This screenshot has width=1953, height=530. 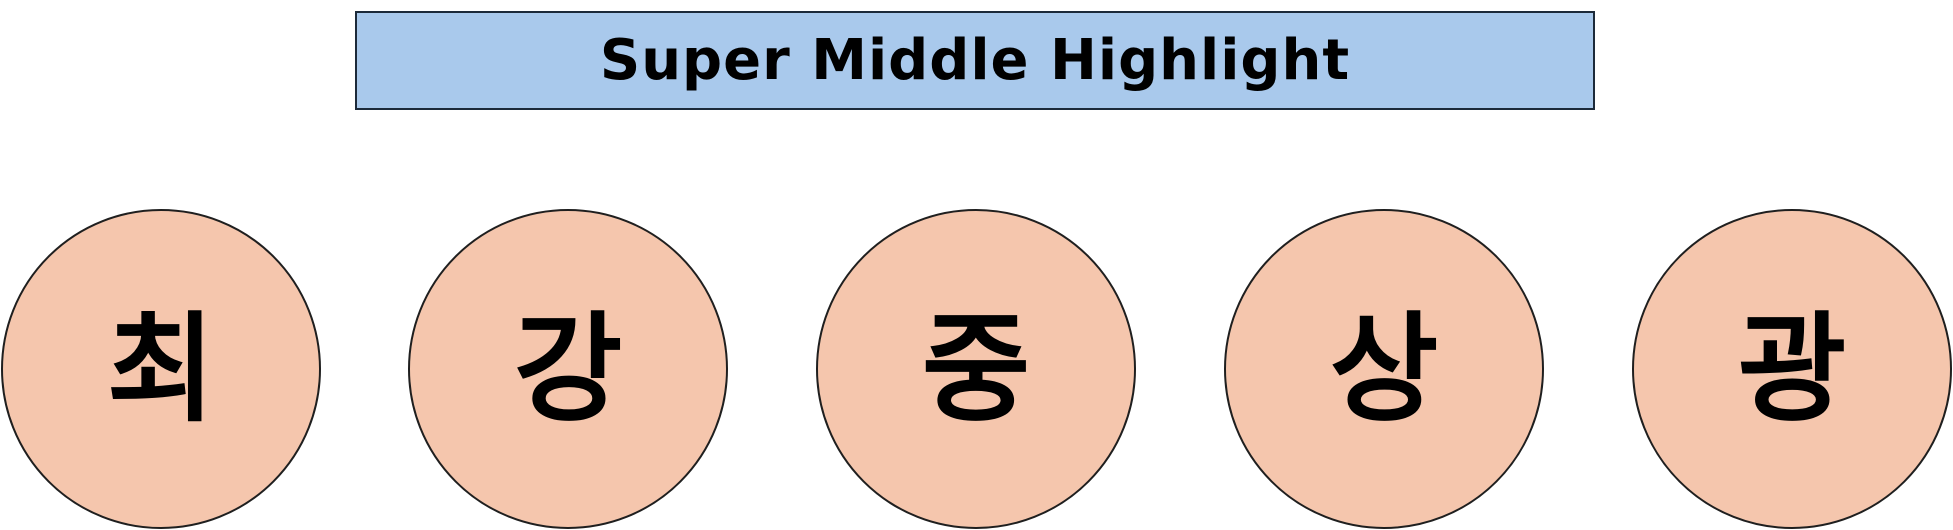 I want to click on circle-node-2: 강, so click(x=568, y=369).